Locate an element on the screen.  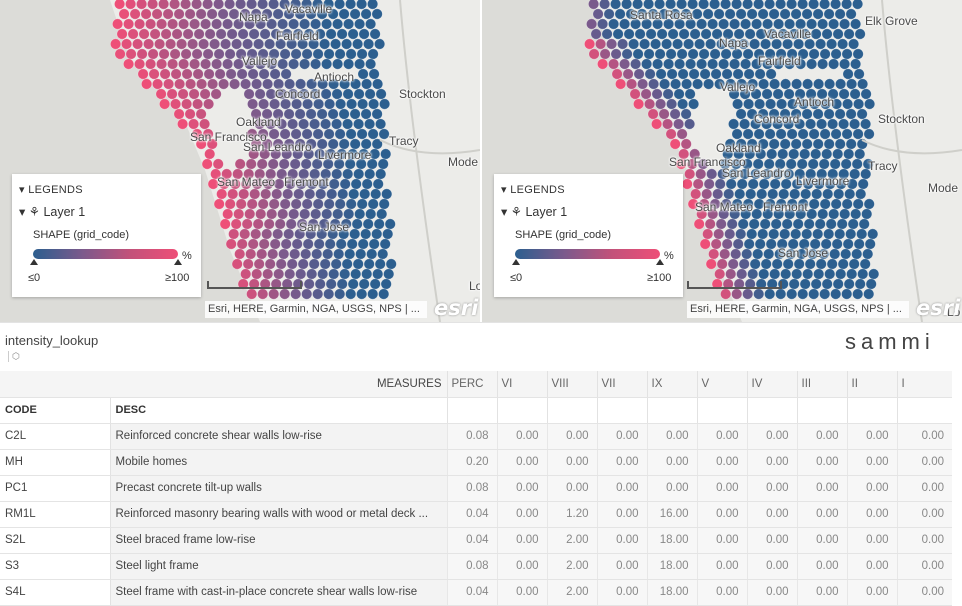
brand-logo: sammi is located at coordinates (890, 341).